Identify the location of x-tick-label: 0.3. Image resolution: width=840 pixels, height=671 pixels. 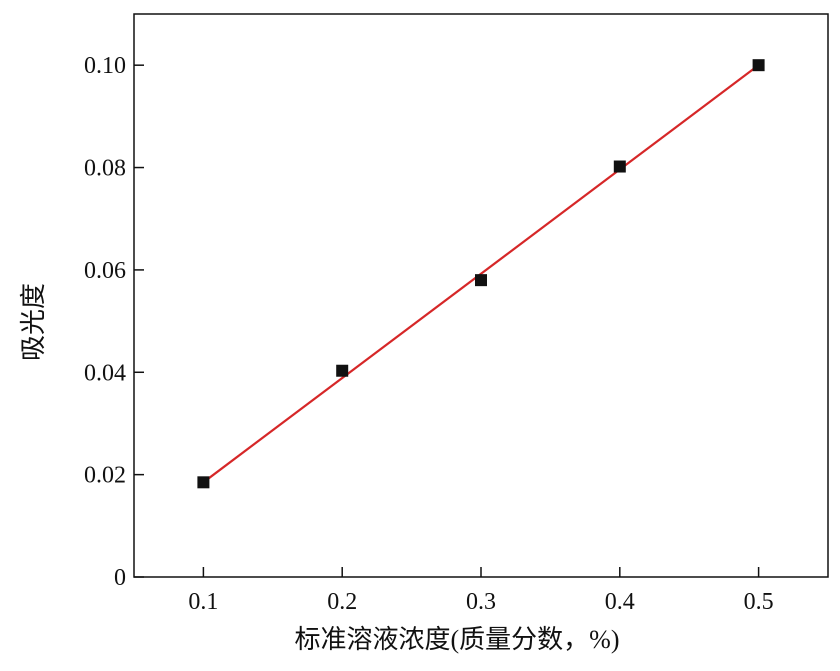
(481, 602).